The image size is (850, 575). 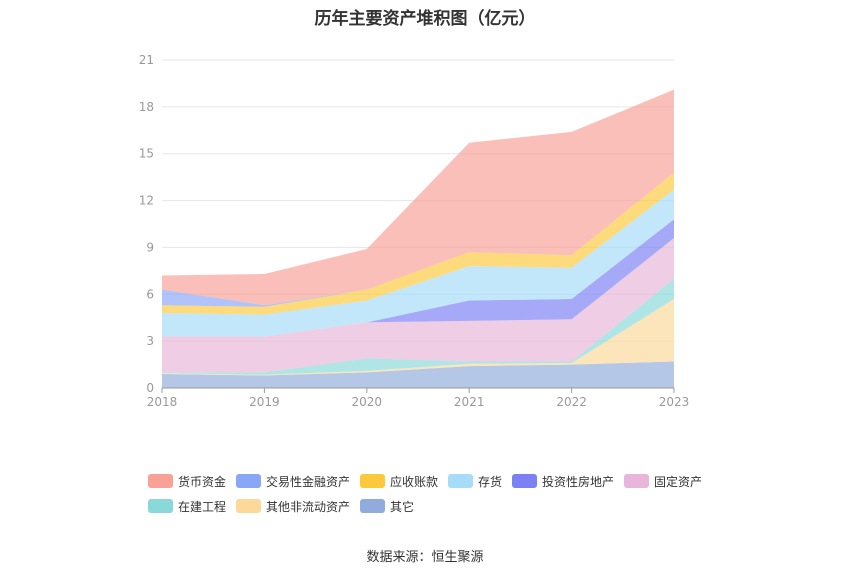 I want to click on chart-title: 历年主要资产堆积图（亿元）, so click(x=425, y=19).